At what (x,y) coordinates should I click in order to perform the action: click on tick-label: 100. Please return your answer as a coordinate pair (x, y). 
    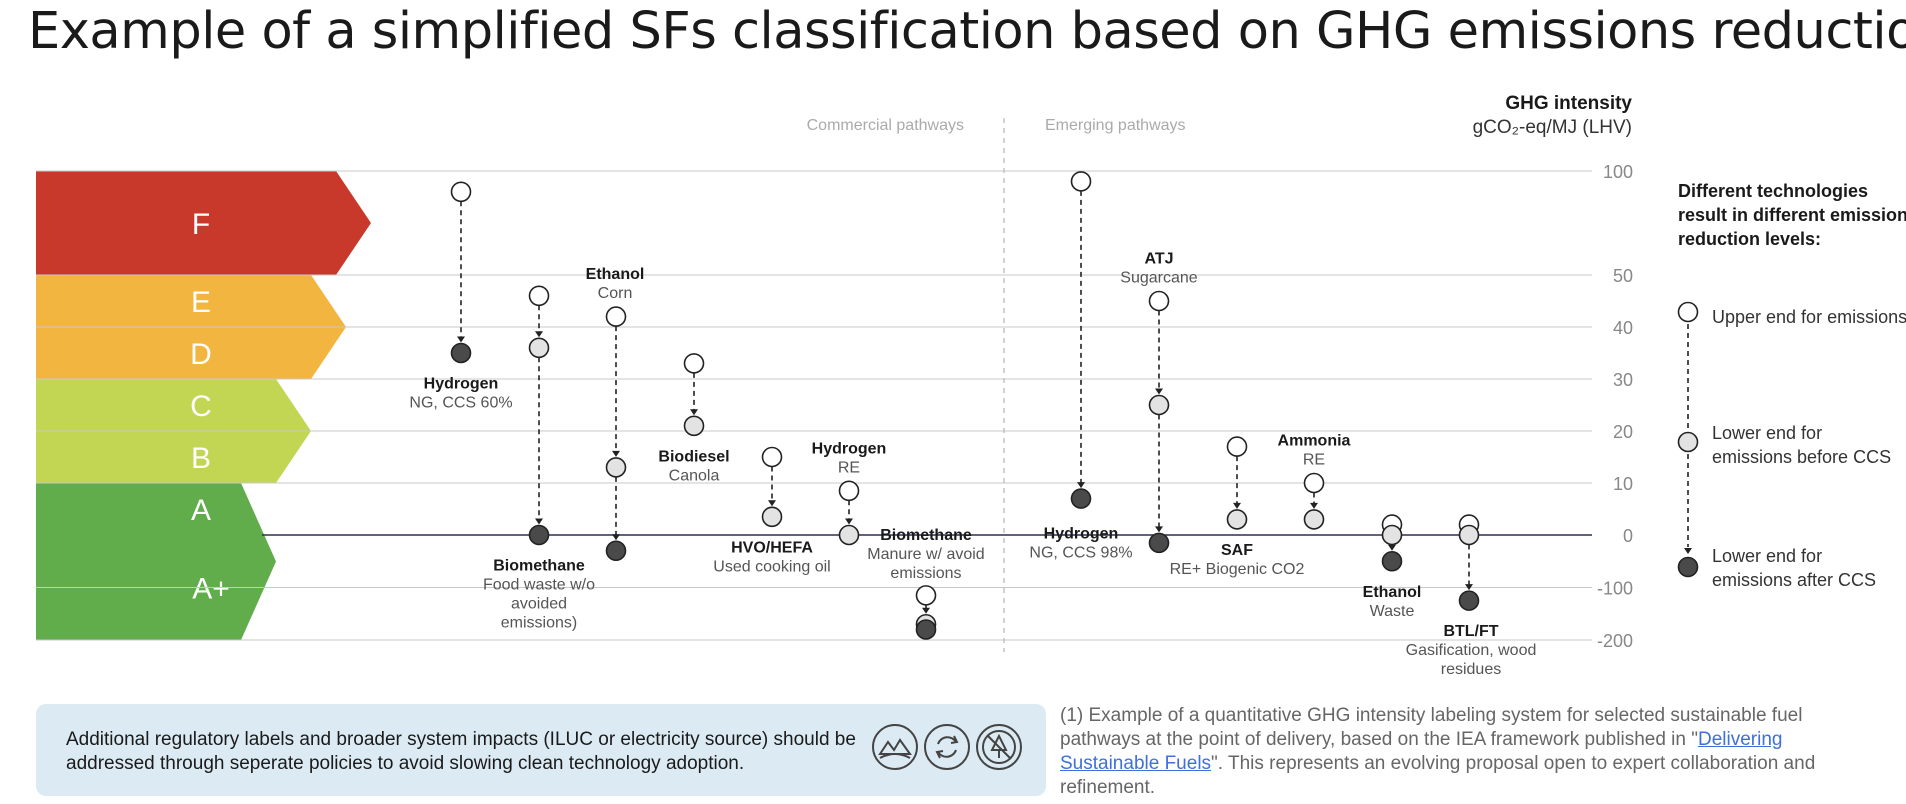
    Looking at the image, I should click on (1618, 172).